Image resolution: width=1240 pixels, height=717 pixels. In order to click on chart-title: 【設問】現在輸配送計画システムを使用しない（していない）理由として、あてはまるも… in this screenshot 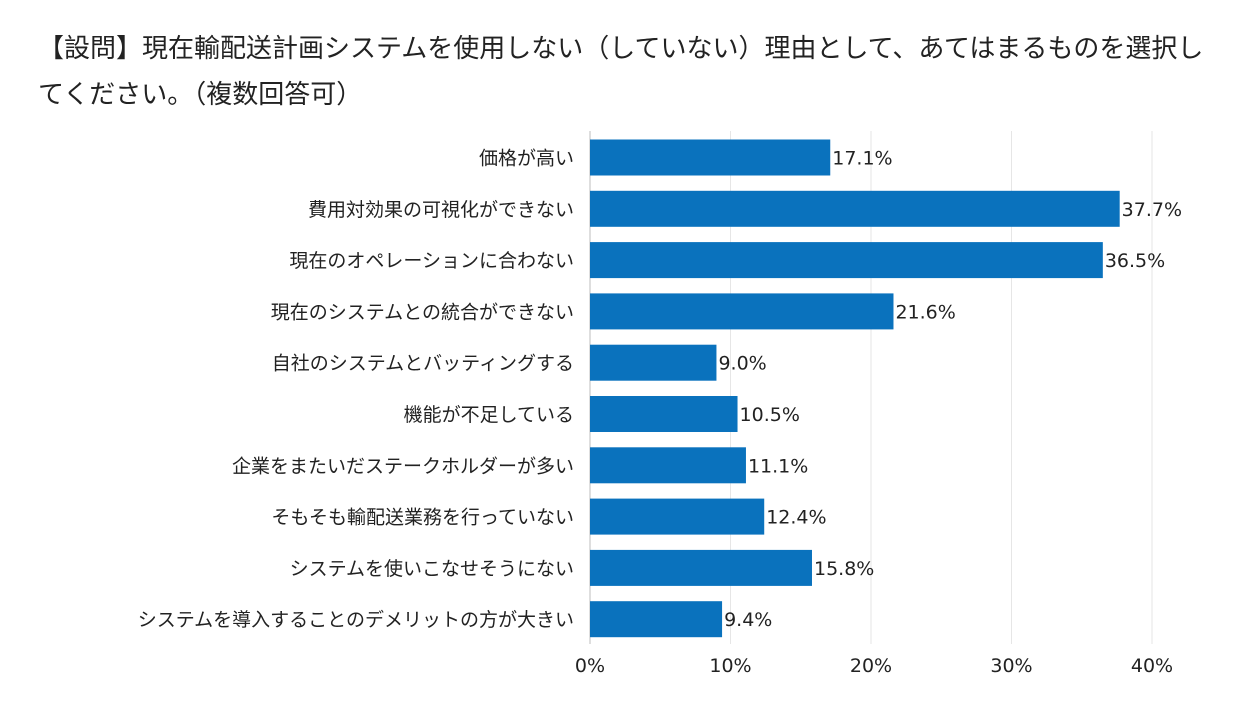, I will do `click(621, 72)`.